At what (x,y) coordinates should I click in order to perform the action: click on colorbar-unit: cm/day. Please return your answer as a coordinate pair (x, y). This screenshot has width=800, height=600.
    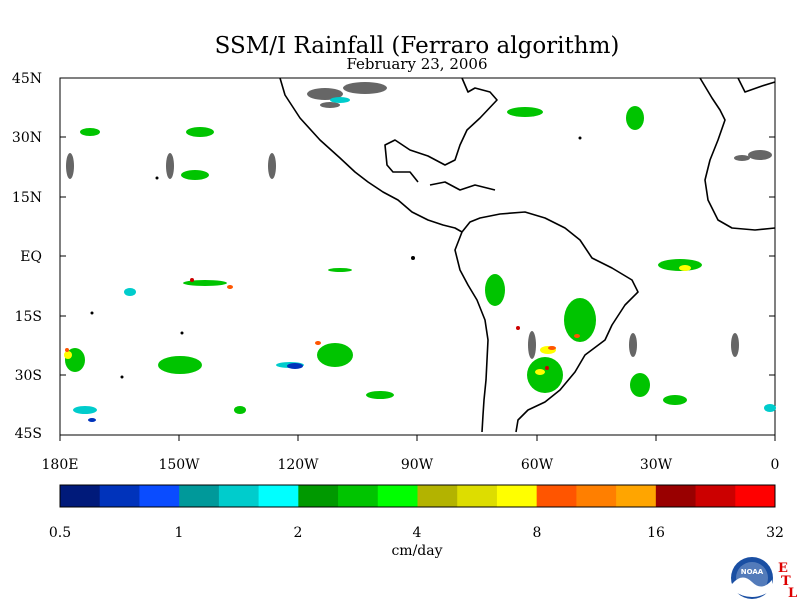
    Looking at the image, I should click on (416, 551).